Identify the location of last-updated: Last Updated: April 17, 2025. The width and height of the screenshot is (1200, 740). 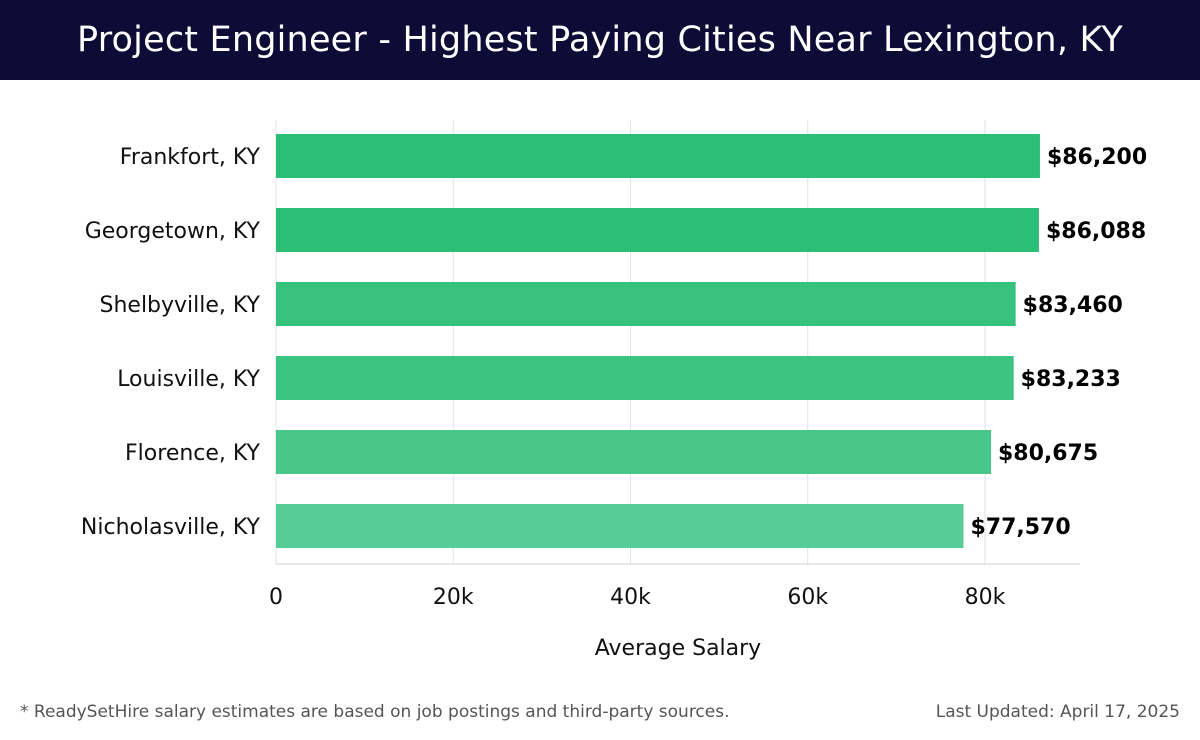
(1057, 712).